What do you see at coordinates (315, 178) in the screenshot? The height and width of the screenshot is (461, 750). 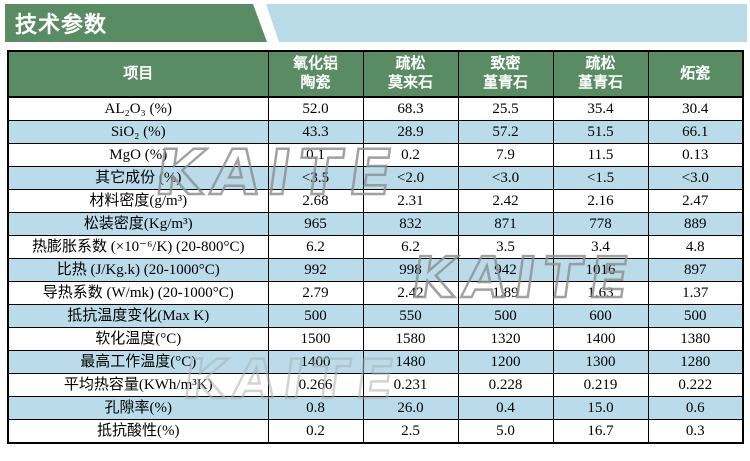 I see `table-cell: <3.5` at bounding box center [315, 178].